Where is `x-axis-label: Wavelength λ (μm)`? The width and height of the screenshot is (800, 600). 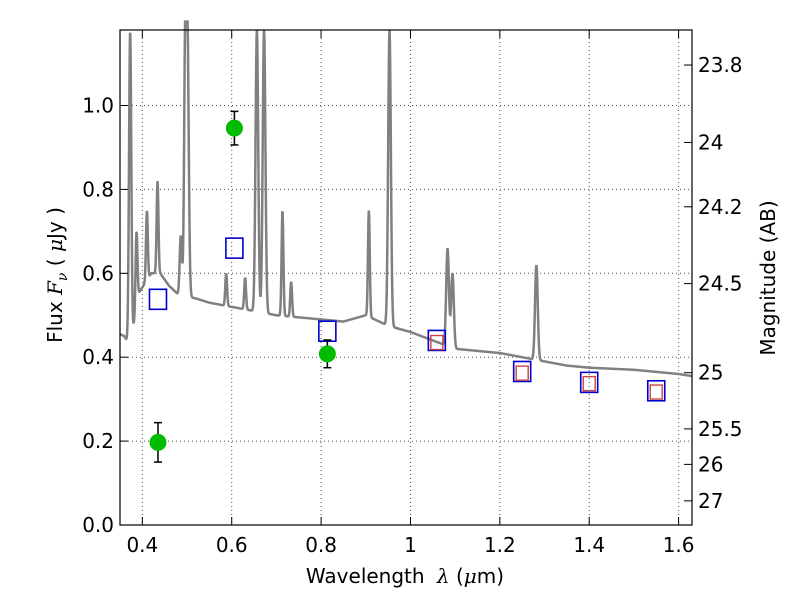
x-axis-label: Wavelength λ (μm) is located at coordinates (405, 576).